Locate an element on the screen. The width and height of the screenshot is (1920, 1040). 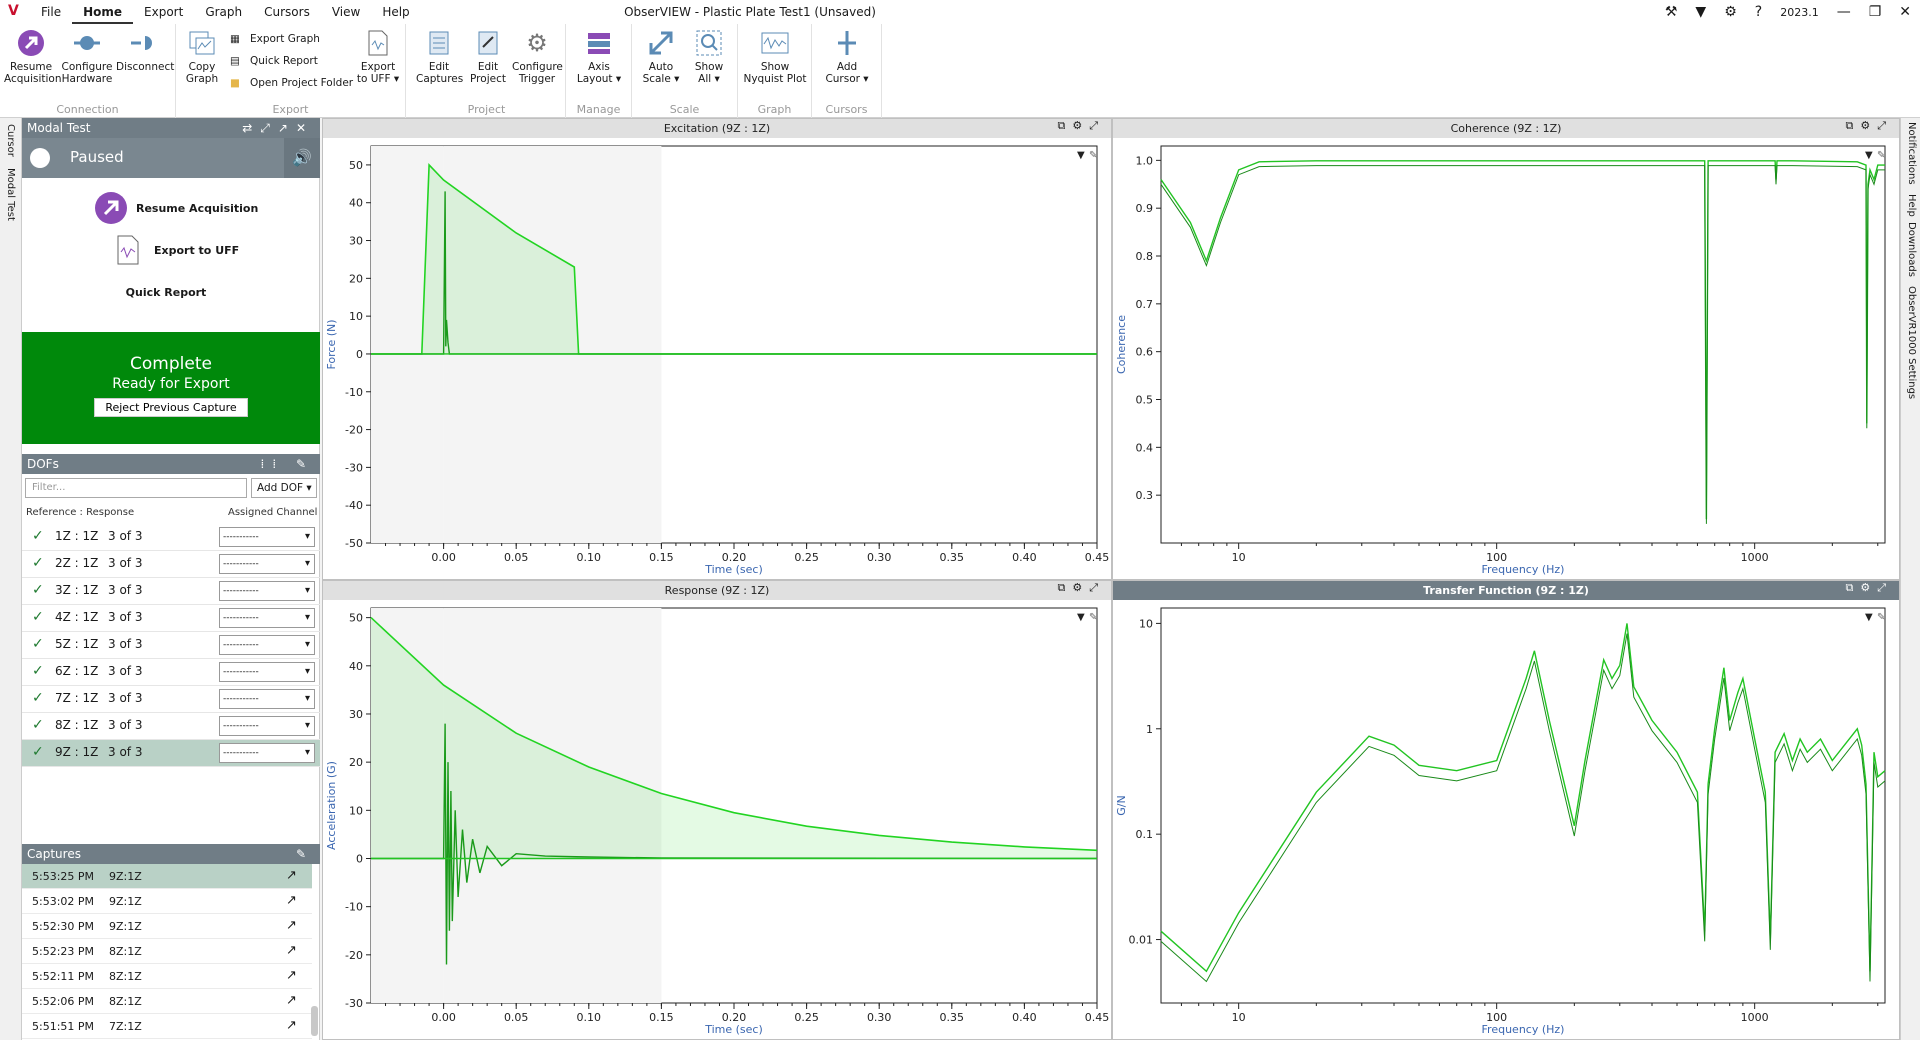
auto-scale-button: Auto Scale ▾ is located at coordinates (661, 56).